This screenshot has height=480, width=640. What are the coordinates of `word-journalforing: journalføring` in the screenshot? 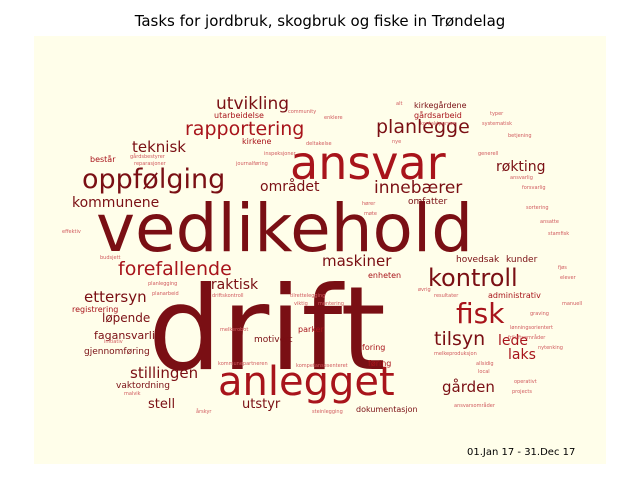 It's located at (252, 164).